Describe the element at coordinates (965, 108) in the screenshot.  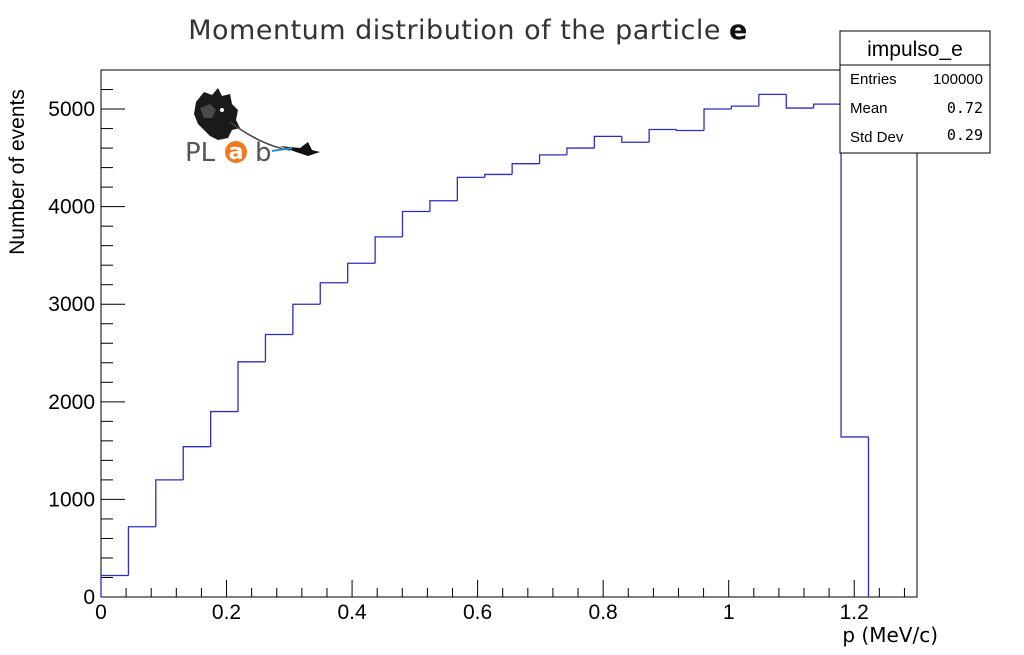
I see `stats-mean-value: 0.72` at that location.